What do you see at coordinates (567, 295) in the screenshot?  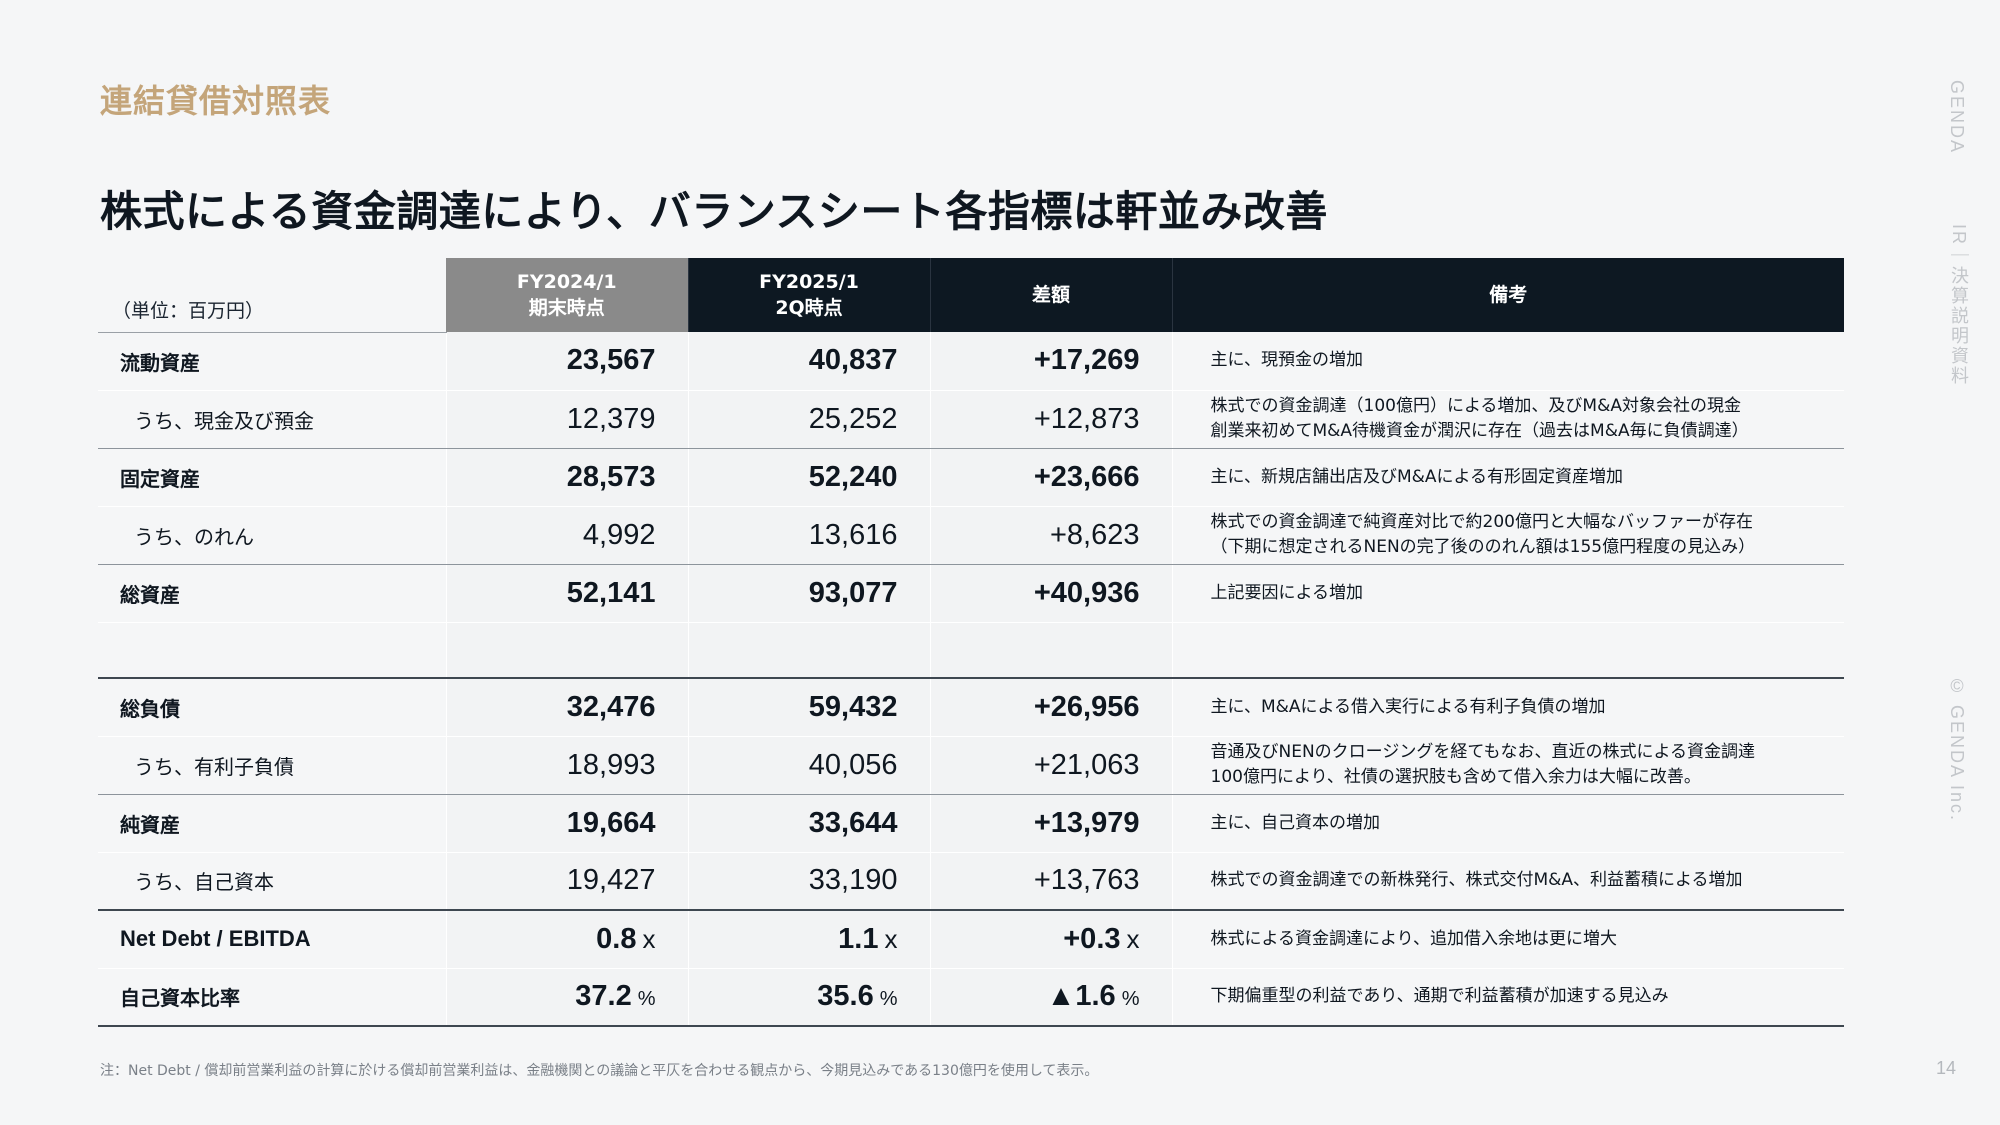 I see `header-fy2024: FY2024/1 期末時点` at bounding box center [567, 295].